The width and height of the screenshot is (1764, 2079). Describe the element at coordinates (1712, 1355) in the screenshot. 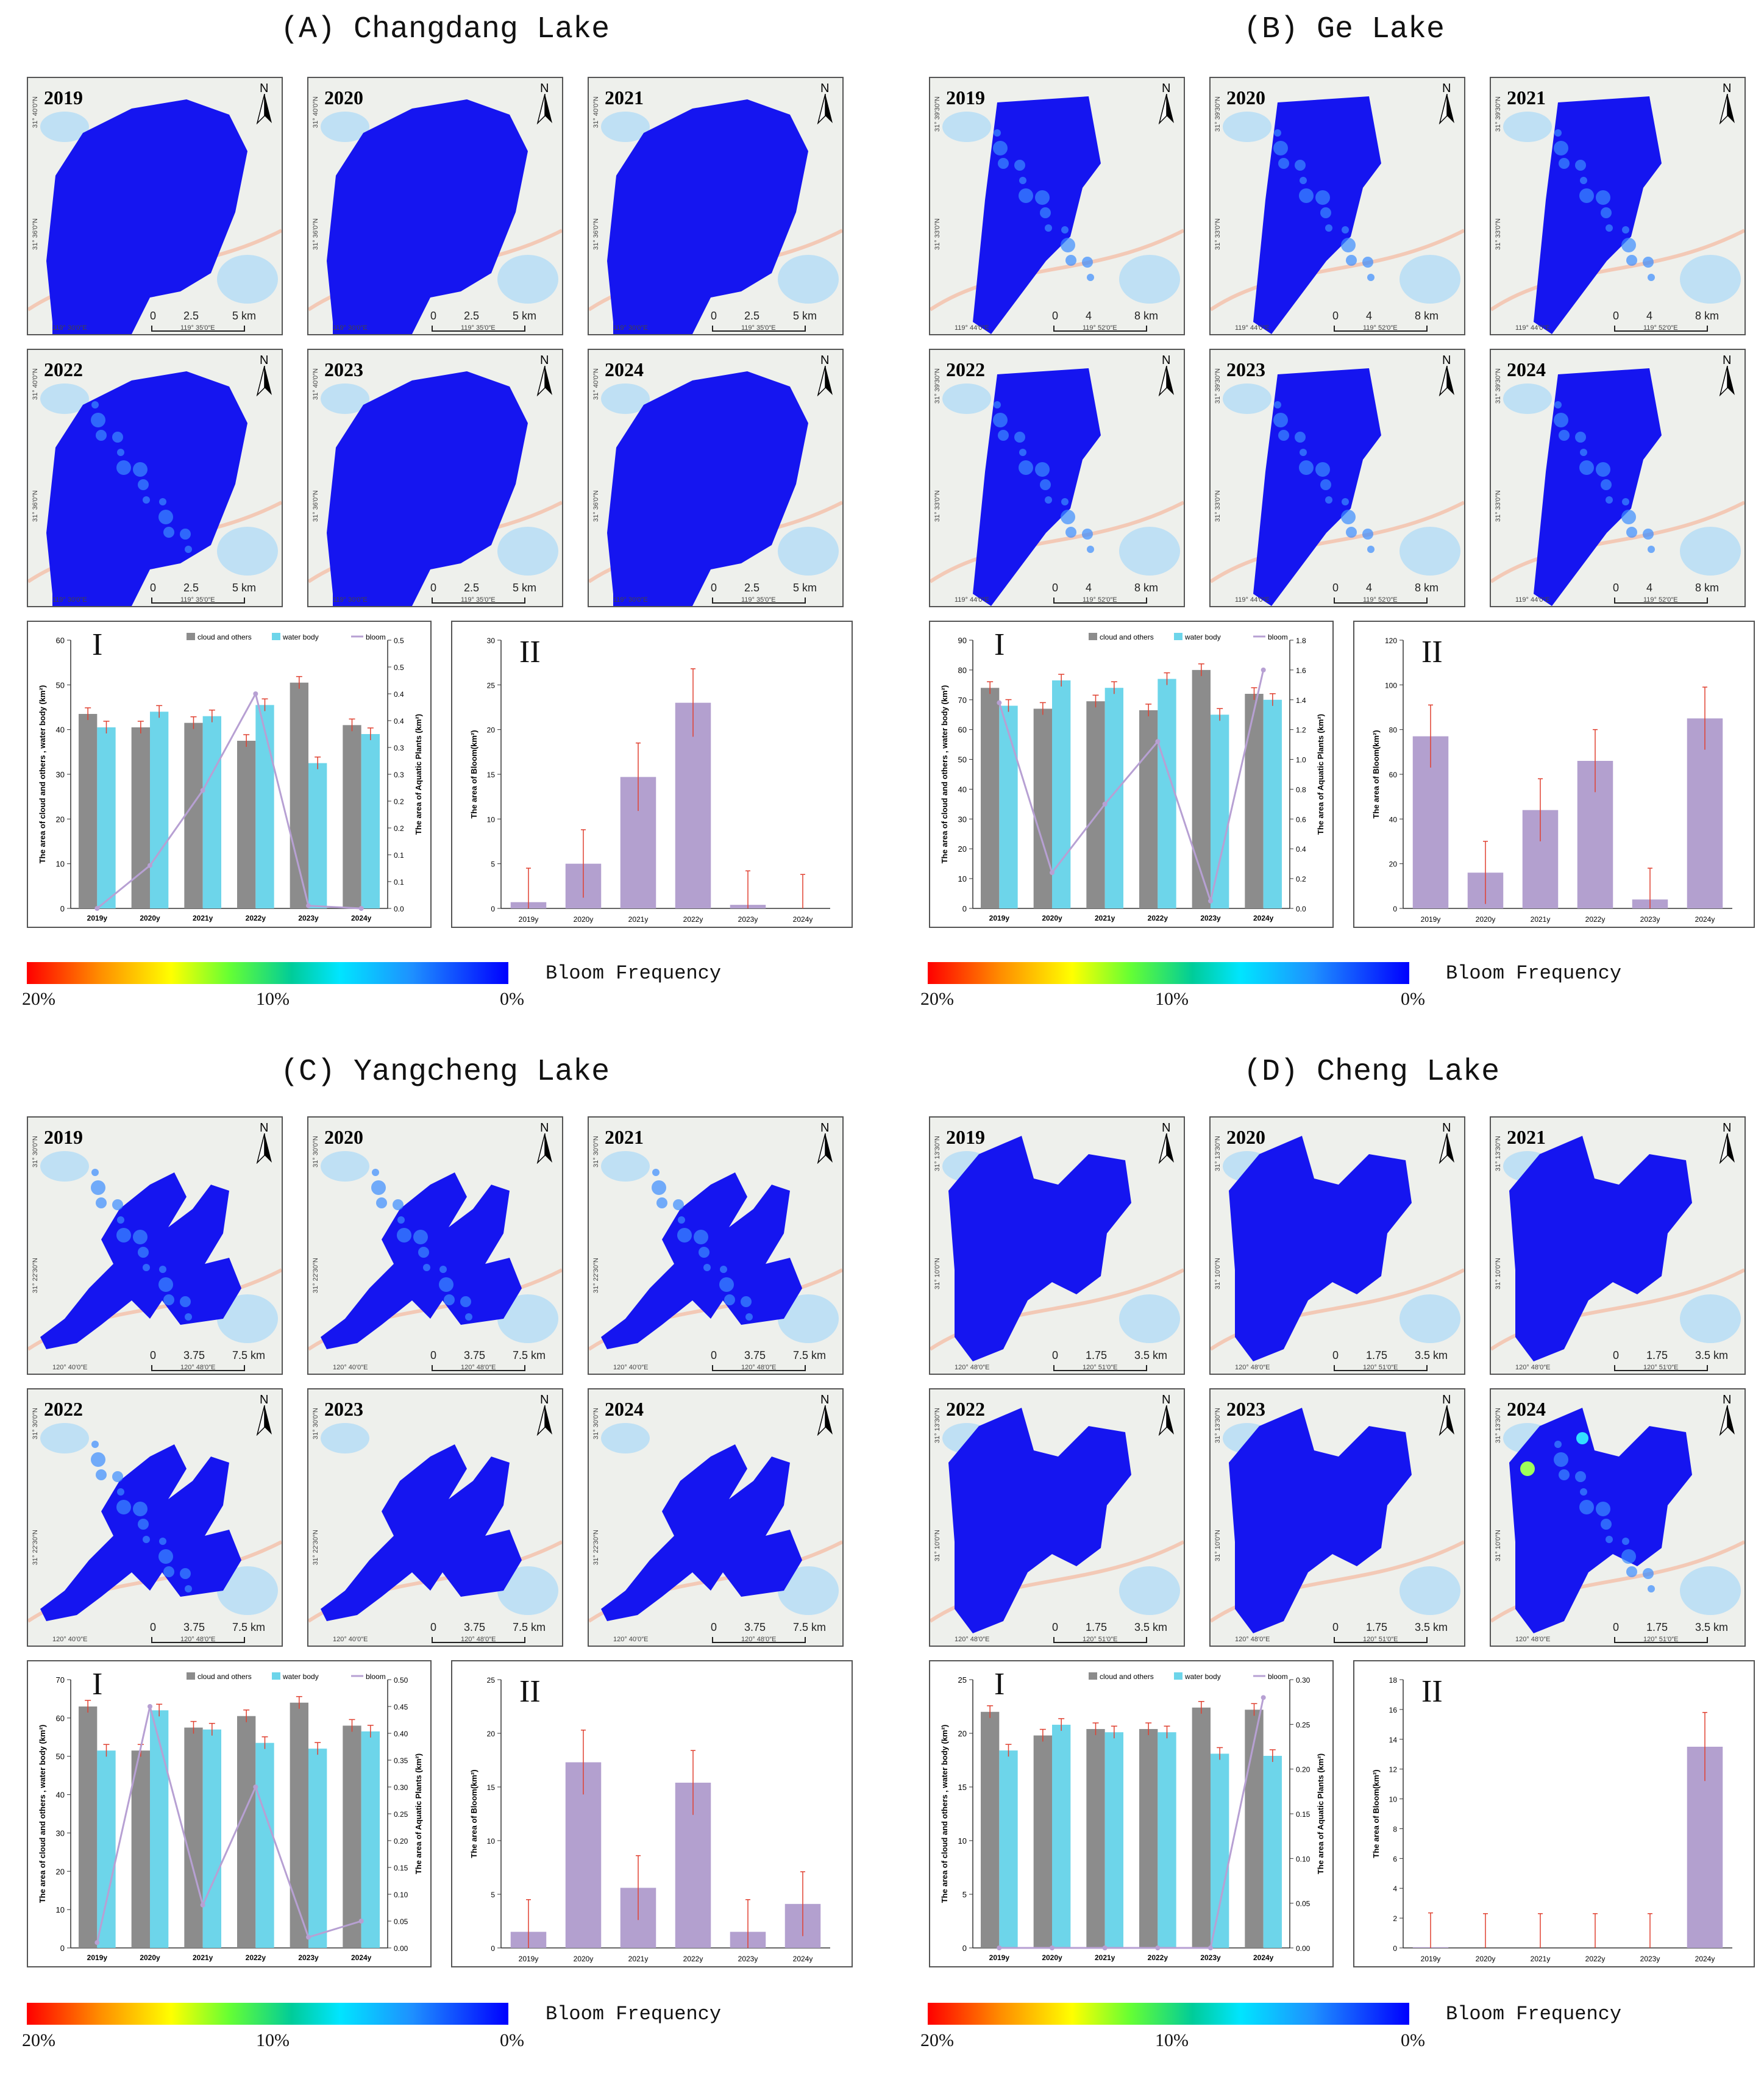

I see `scale-label-end: 3.5 km` at that location.